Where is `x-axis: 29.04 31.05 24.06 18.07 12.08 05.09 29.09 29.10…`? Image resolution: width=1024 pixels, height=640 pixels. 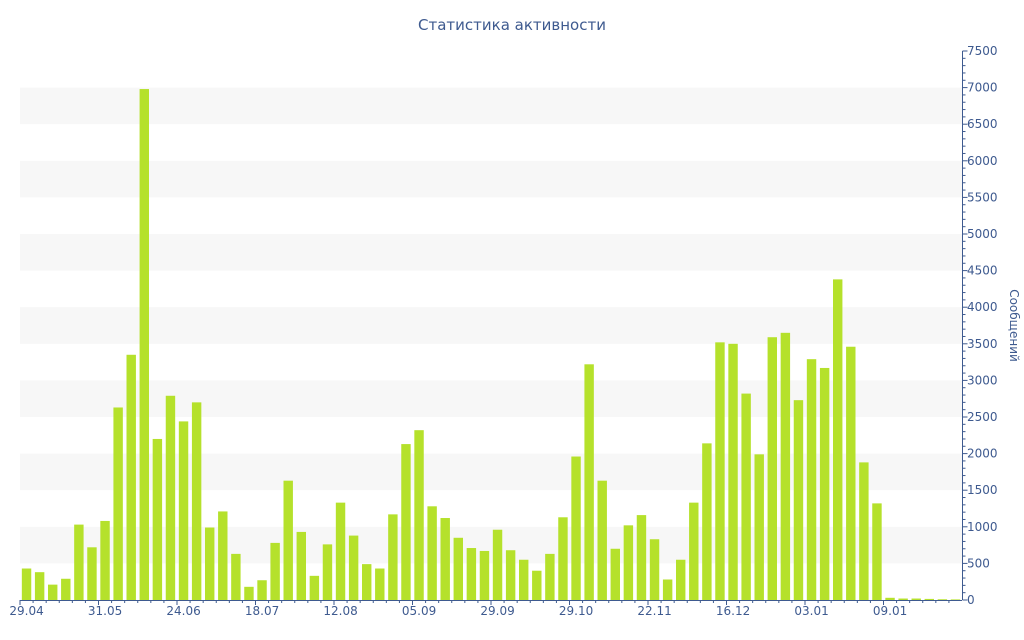 x-axis: 29.04 31.05 24.06 18.07 12.08 05.09 29.09 29.10… is located at coordinates (485, 609).